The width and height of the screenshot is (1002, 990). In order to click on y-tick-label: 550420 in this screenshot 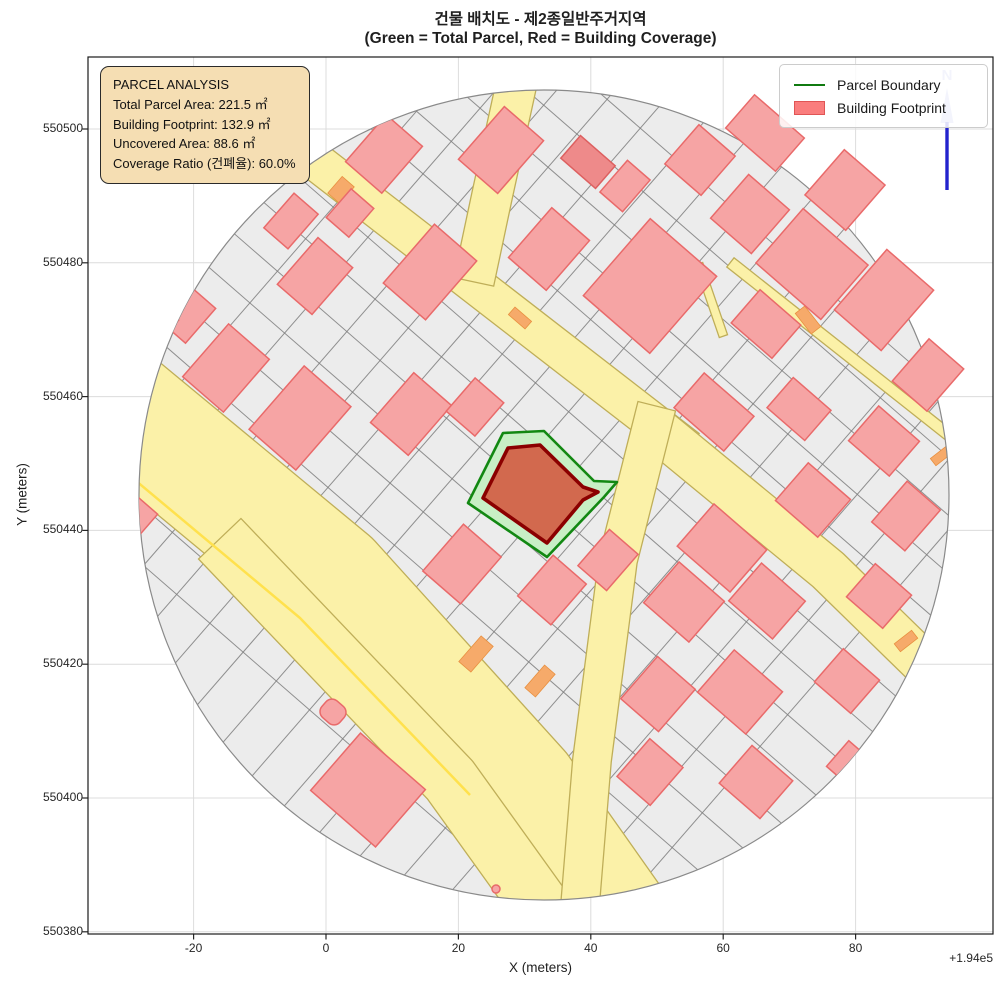, I will do `click(62, 663)`.